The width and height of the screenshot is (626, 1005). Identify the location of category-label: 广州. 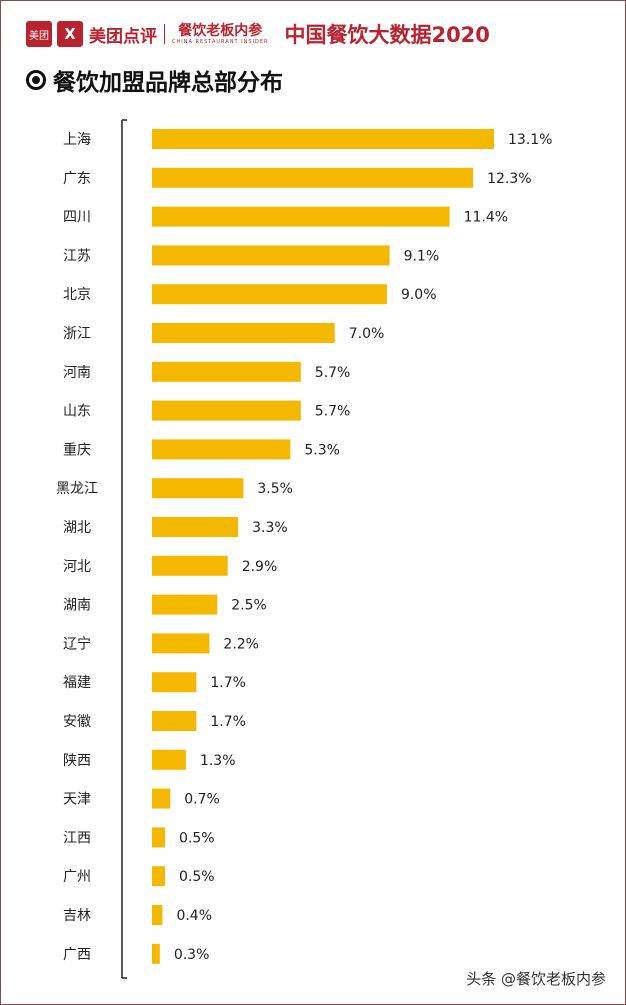
(77, 877).